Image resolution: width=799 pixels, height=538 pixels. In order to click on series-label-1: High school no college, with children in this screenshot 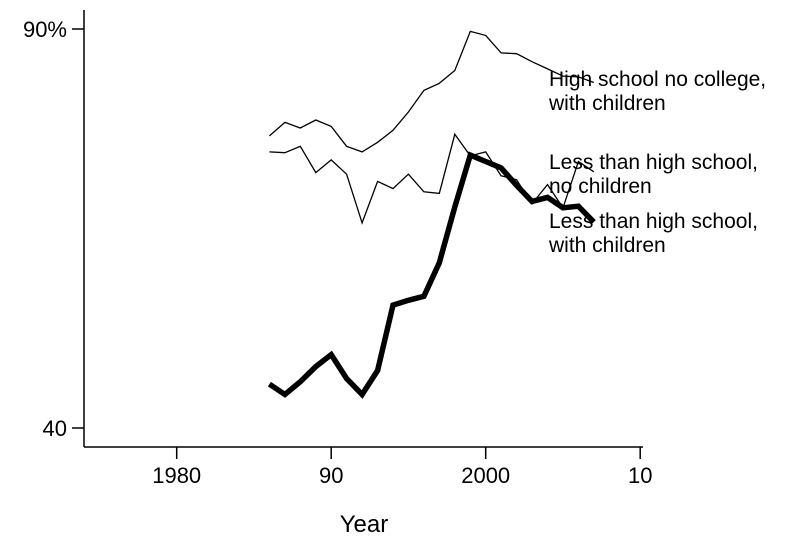, I will do `click(657, 91)`.